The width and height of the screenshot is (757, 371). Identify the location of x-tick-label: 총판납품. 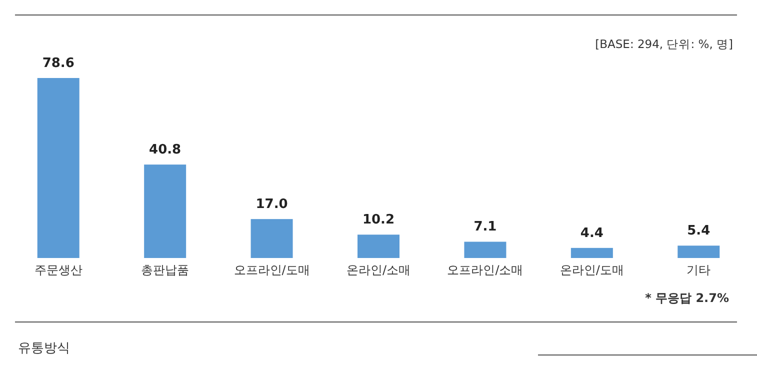
(165, 270).